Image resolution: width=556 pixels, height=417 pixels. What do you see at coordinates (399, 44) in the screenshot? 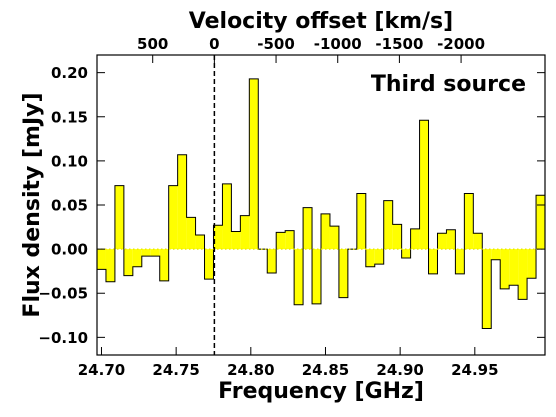
I see `top-tick-label: -1500` at bounding box center [399, 44].